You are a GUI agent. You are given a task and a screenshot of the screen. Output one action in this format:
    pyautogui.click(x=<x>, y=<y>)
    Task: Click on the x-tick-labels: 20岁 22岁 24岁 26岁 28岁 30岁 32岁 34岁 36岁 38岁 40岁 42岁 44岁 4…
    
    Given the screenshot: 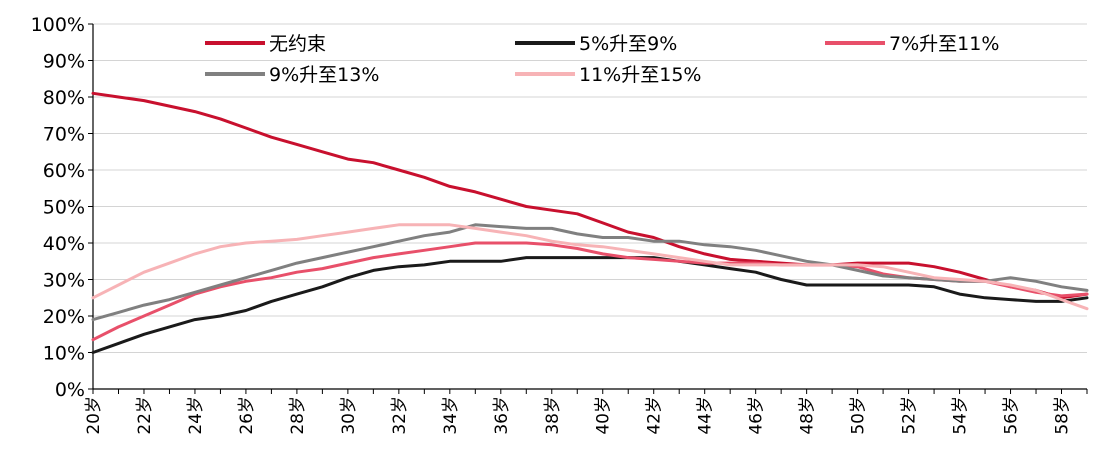 What is the action you would take?
    pyautogui.click(x=586, y=412)
    